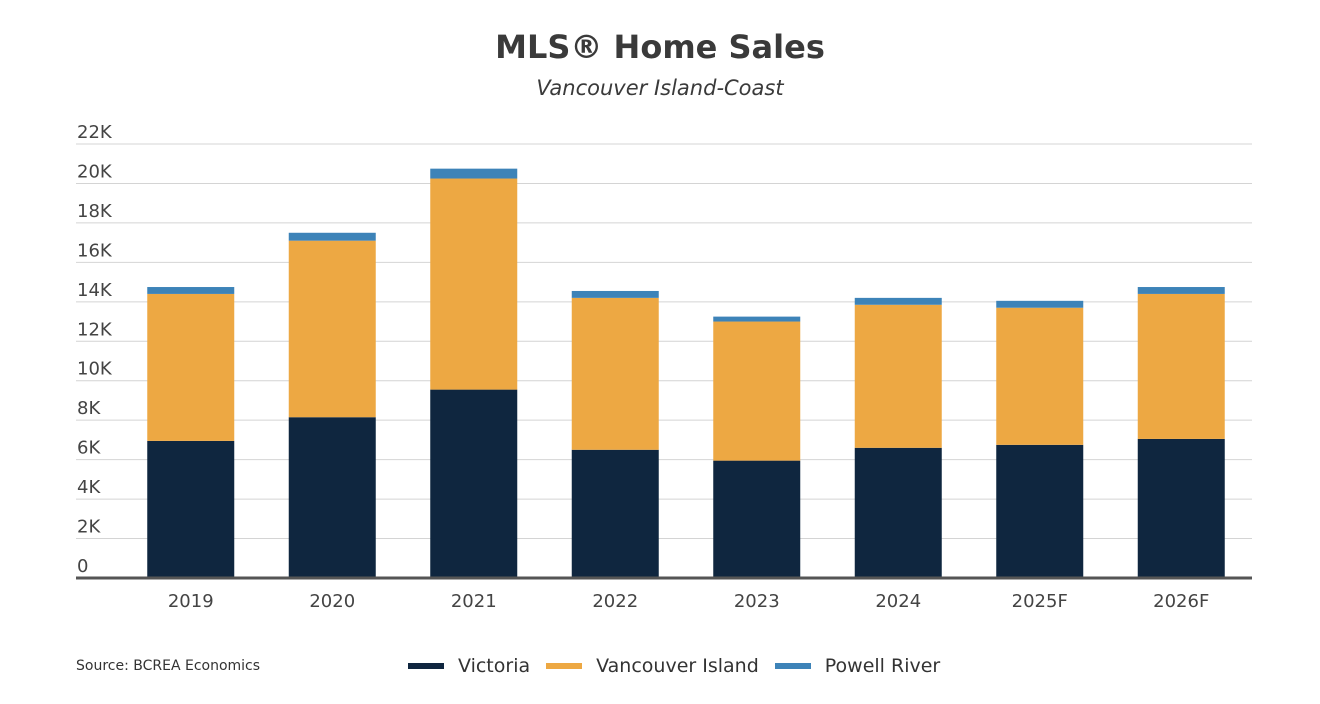 The image size is (1320, 704). I want to click on y-tick-label: 16K, so click(95, 250).